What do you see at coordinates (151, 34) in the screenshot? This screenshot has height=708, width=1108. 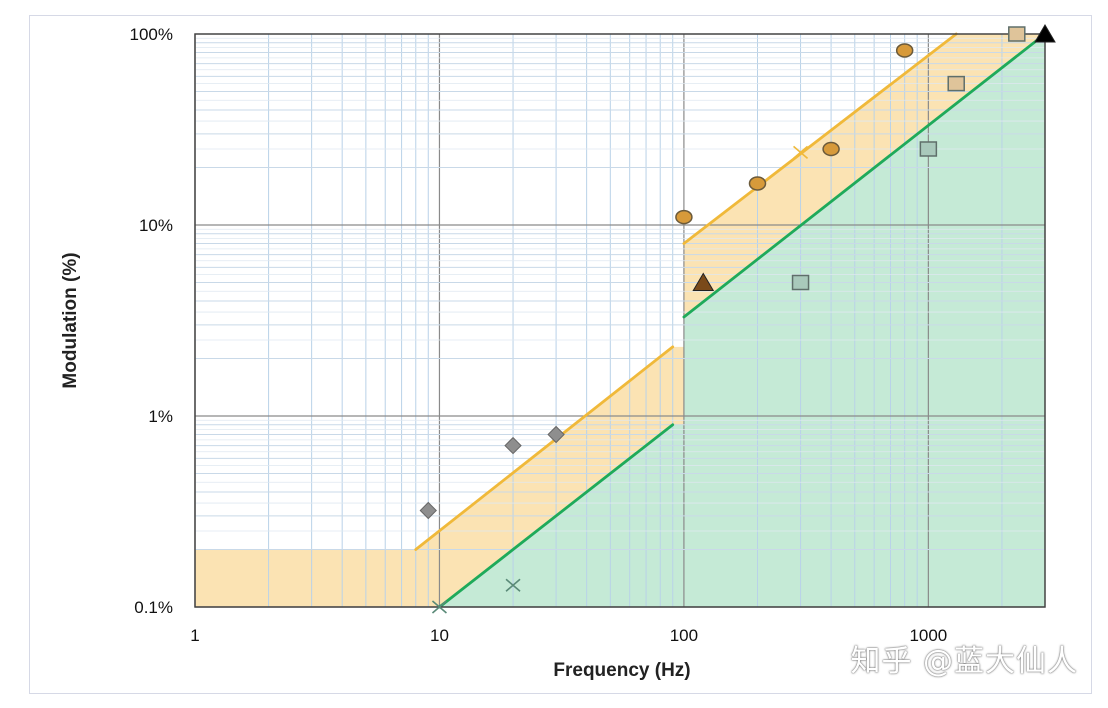 I see `y-tick-label: 100%` at bounding box center [151, 34].